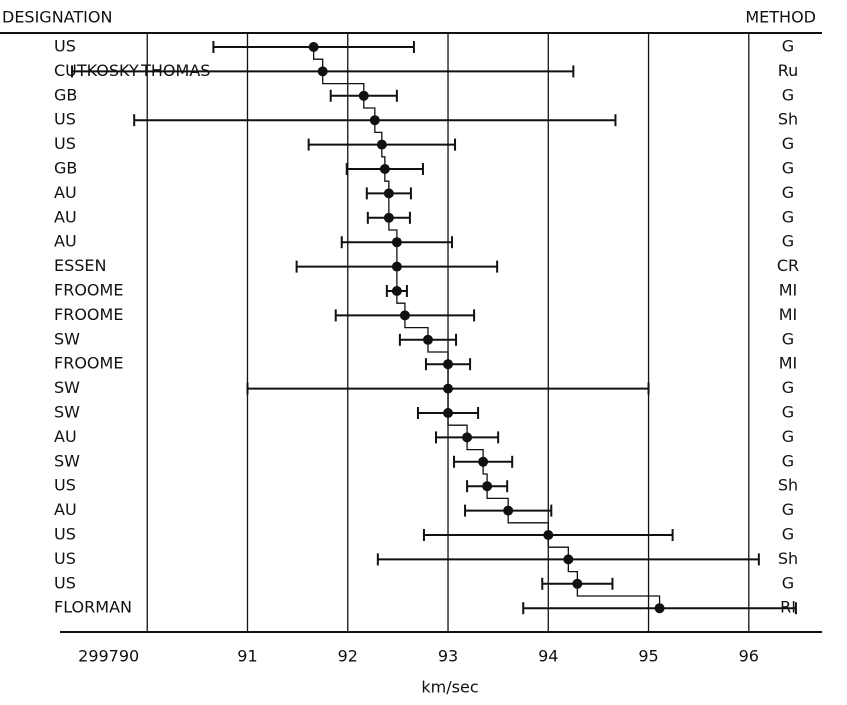  Describe the element at coordinates (548, 656) in the screenshot. I see `x-tick-label: 94` at that location.